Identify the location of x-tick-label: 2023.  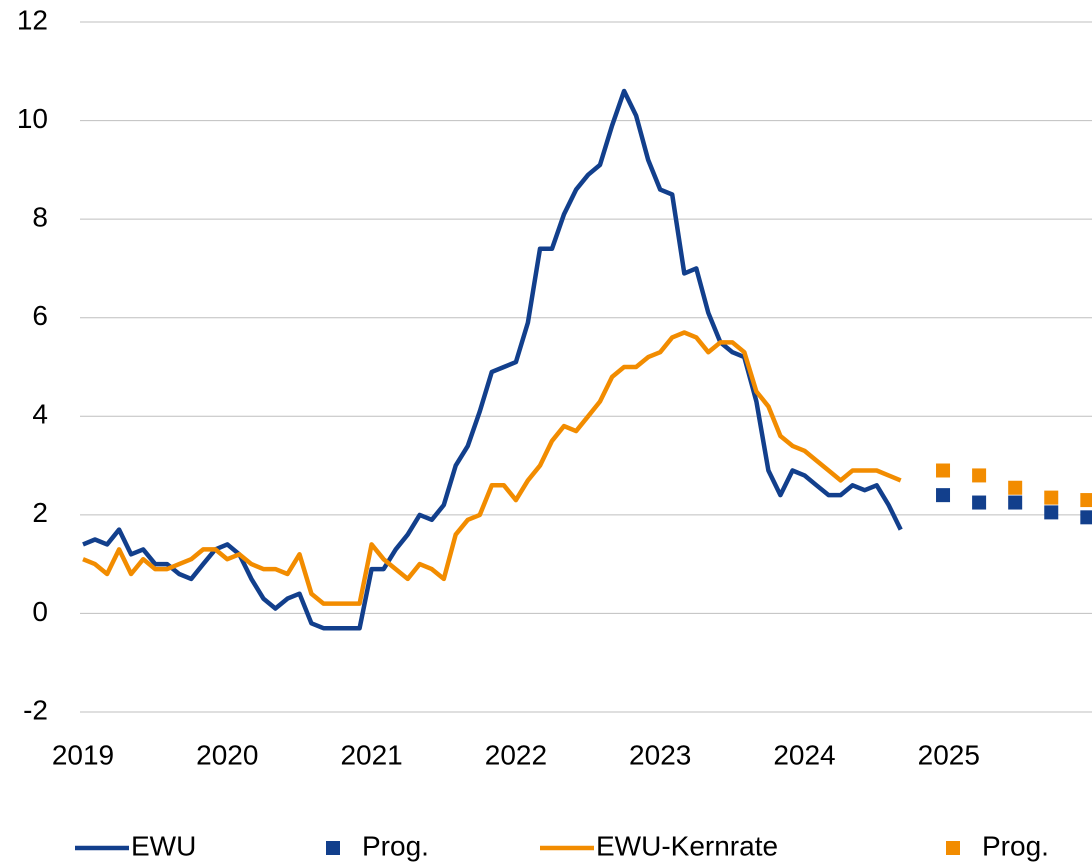
(660, 754).